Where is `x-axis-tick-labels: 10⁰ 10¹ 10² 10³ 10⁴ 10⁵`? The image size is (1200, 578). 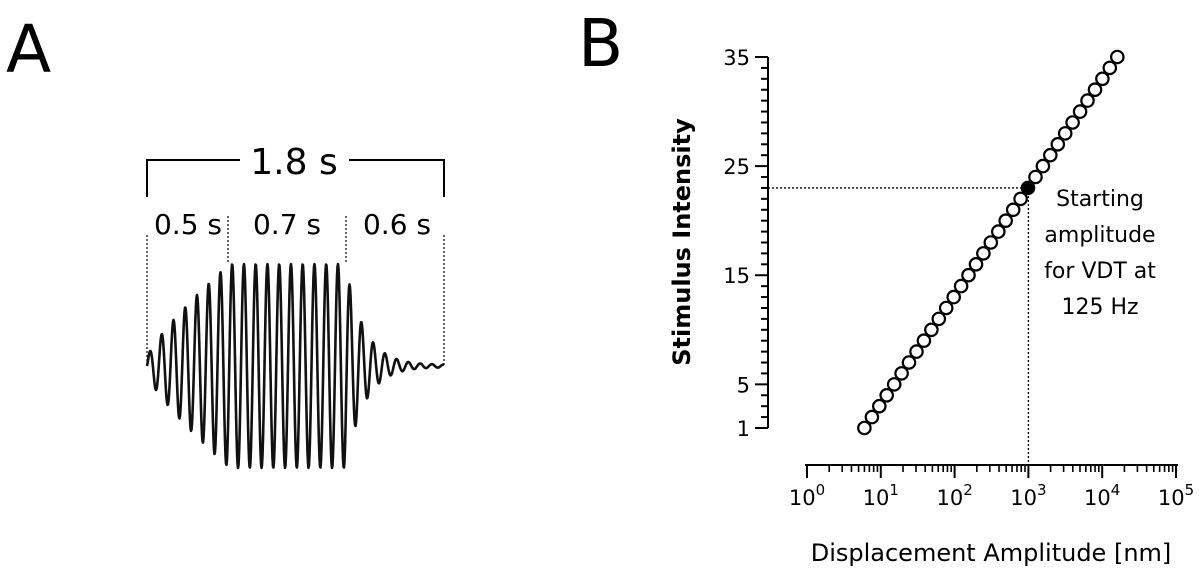
x-axis-tick-labels: 10⁰ 10¹ 10² 10³ 10⁴ 10⁵ is located at coordinates (991, 495).